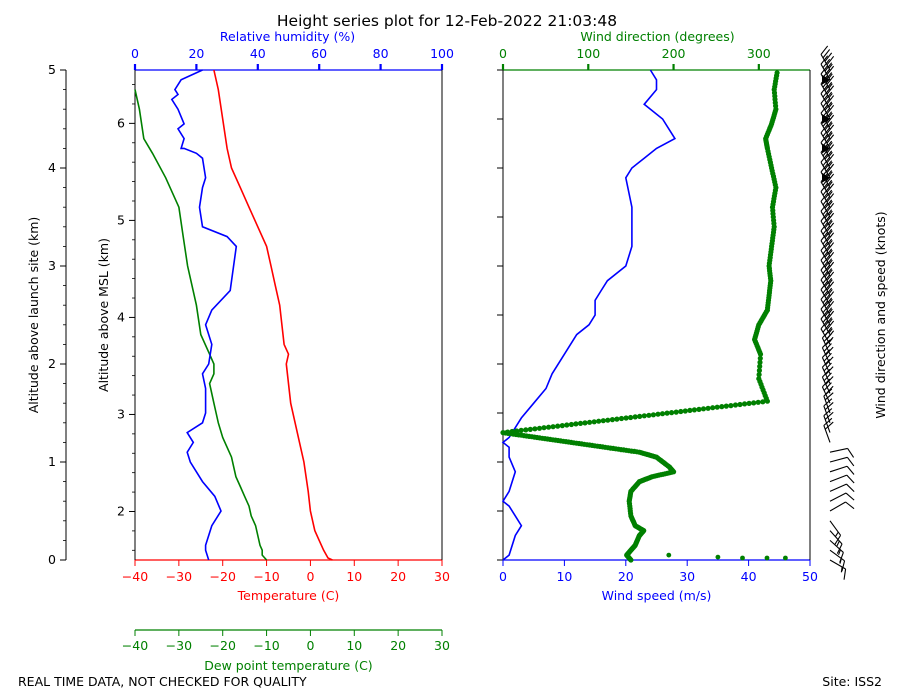  Describe the element at coordinates (162, 681) in the screenshot. I see `footer-quality-note: REAL TIME DATA, NOT CHECKED FOR QUALITY` at that location.